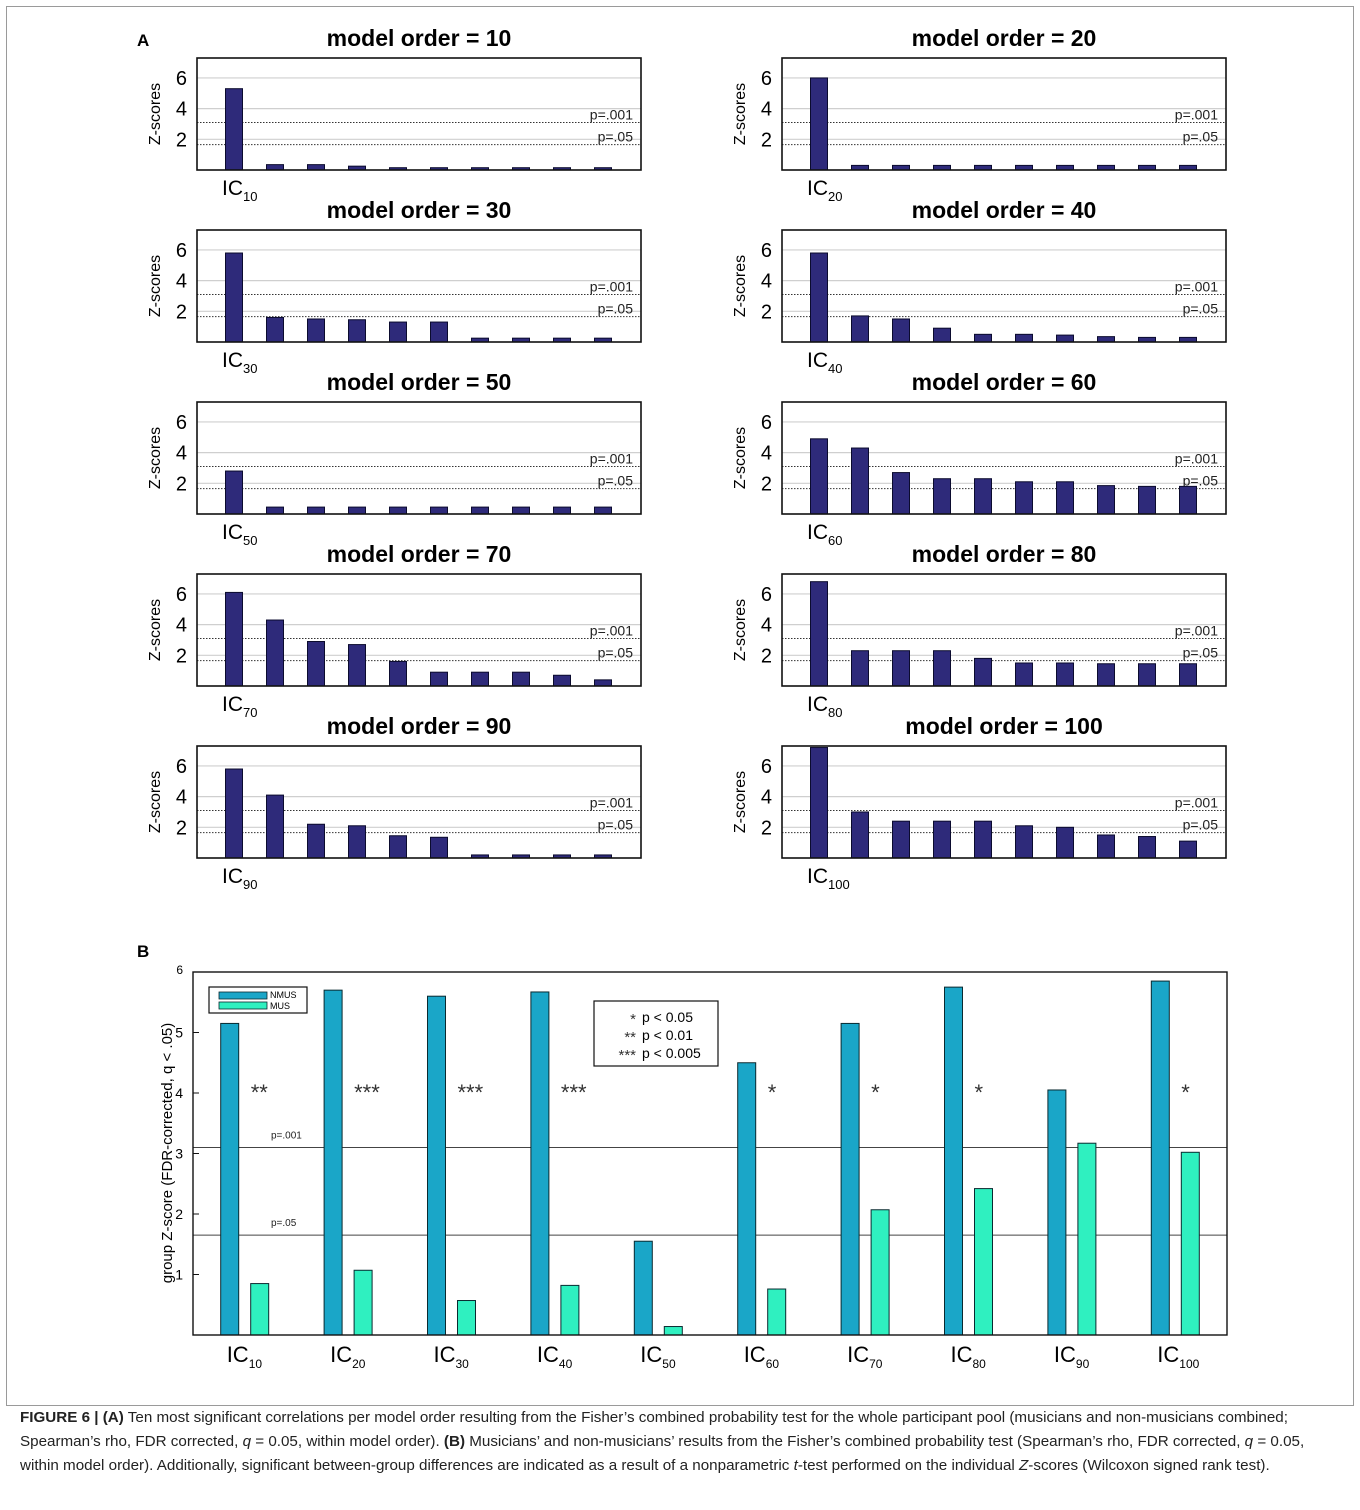 Image resolution: width=1360 pixels, height=1510 pixels. What do you see at coordinates (250, 196) in the screenshot?
I see `xtick-sub: 10` at bounding box center [250, 196].